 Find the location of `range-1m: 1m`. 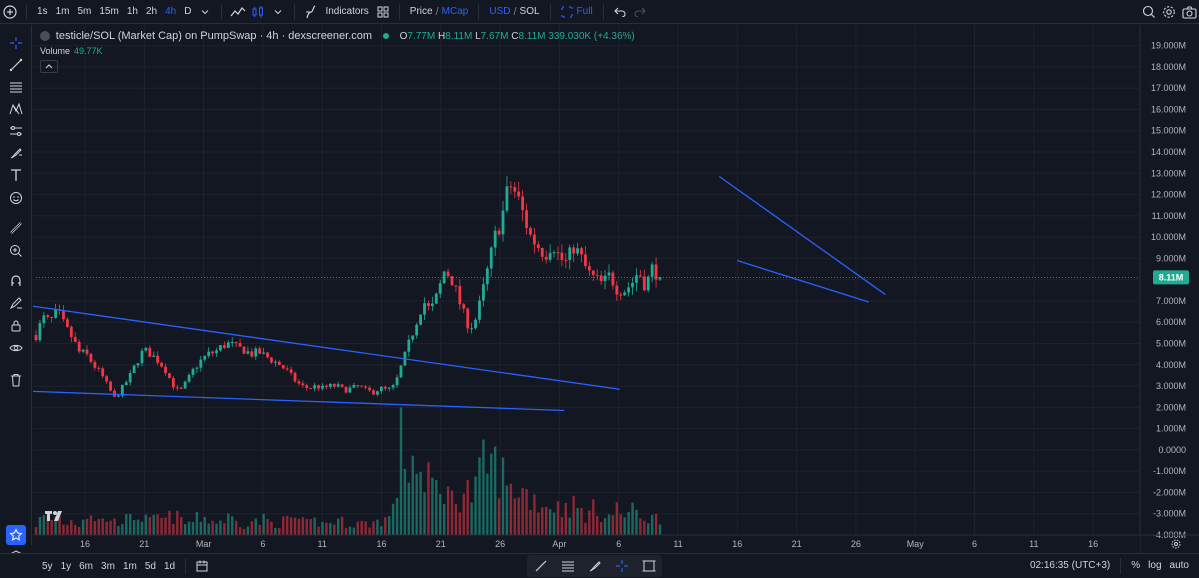

range-1m: 1m is located at coordinates (129, 566).